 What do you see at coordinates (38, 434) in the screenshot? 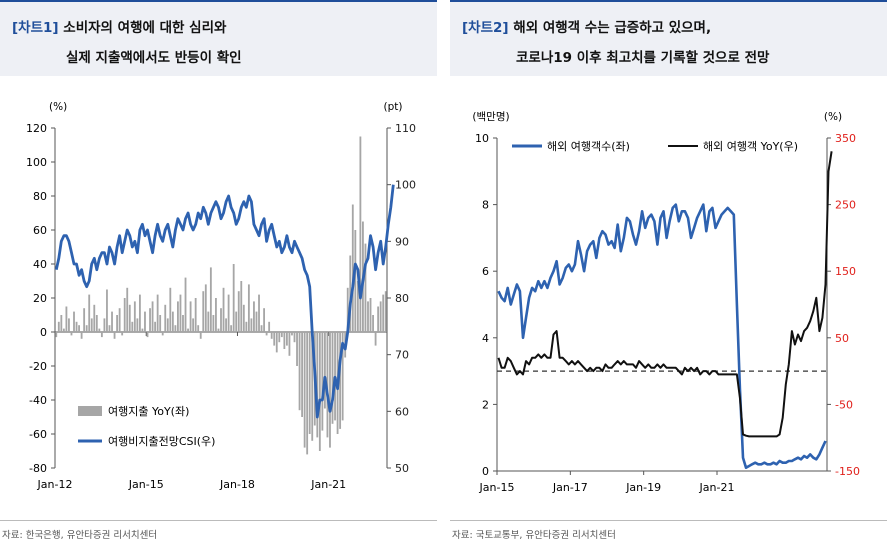
I see `left-tick-label: -60` at bounding box center [38, 434].